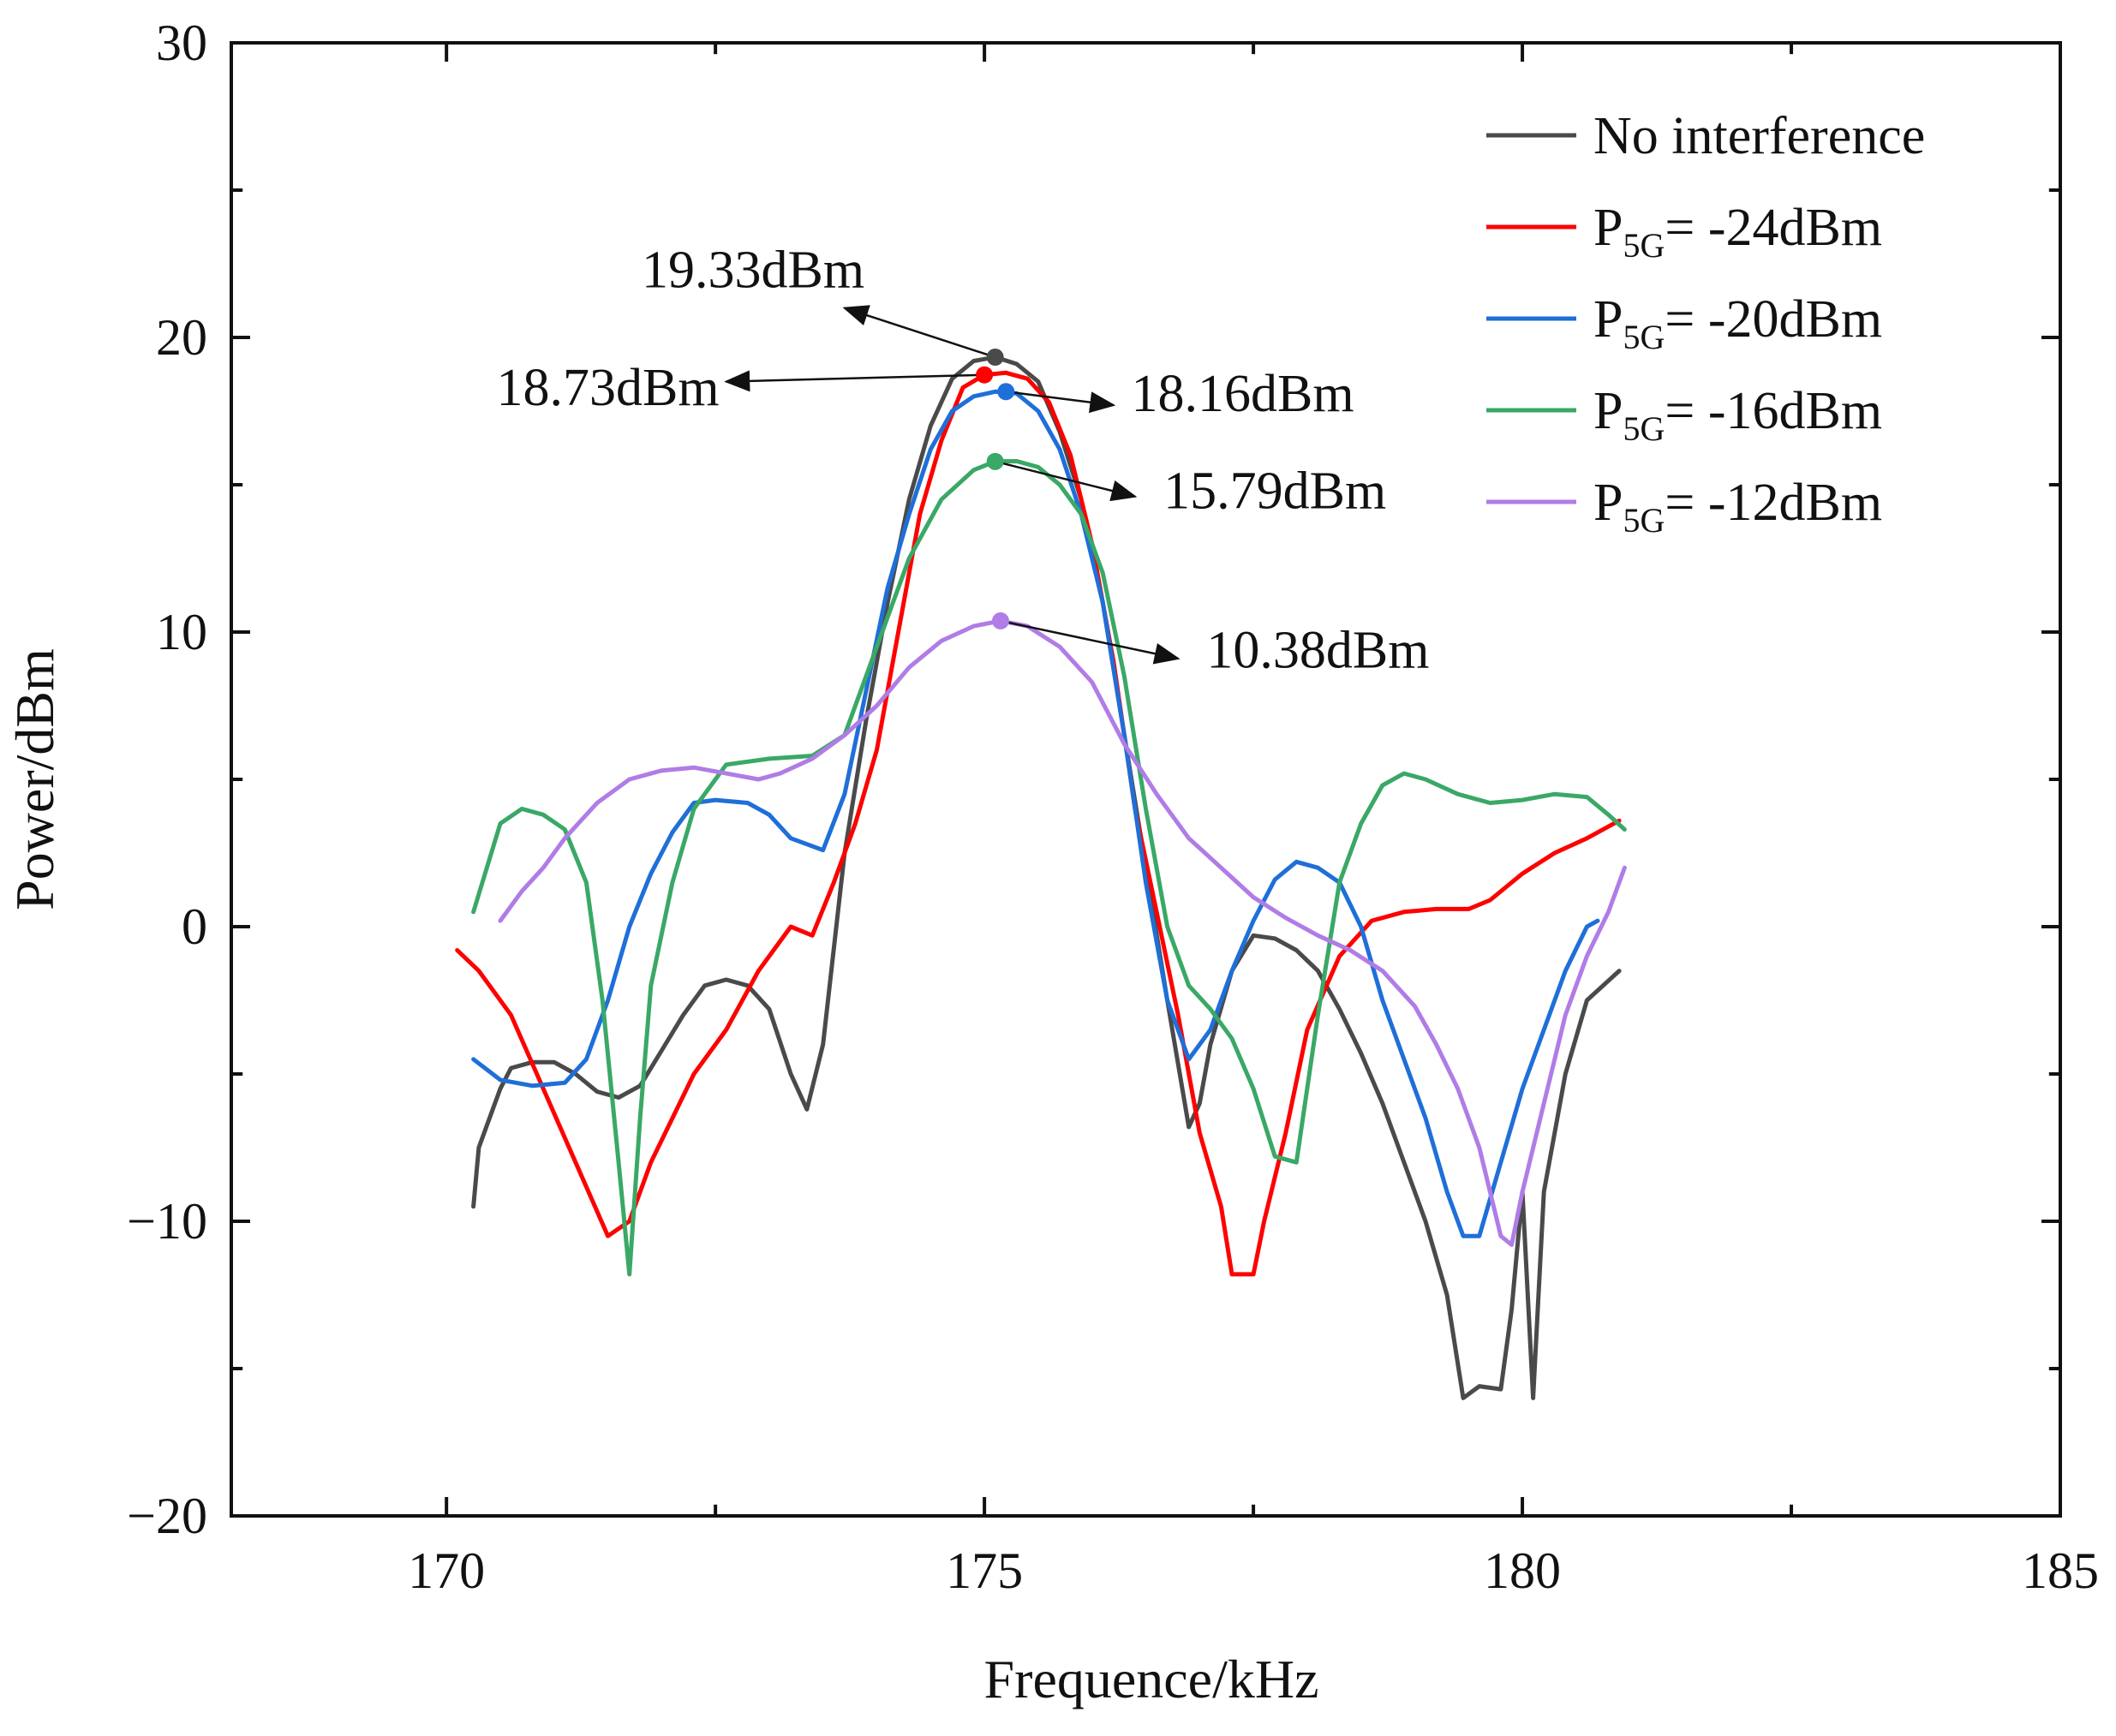  What do you see at coordinates (194, 926) in the screenshot?
I see `y-tick-label: 0` at bounding box center [194, 926].